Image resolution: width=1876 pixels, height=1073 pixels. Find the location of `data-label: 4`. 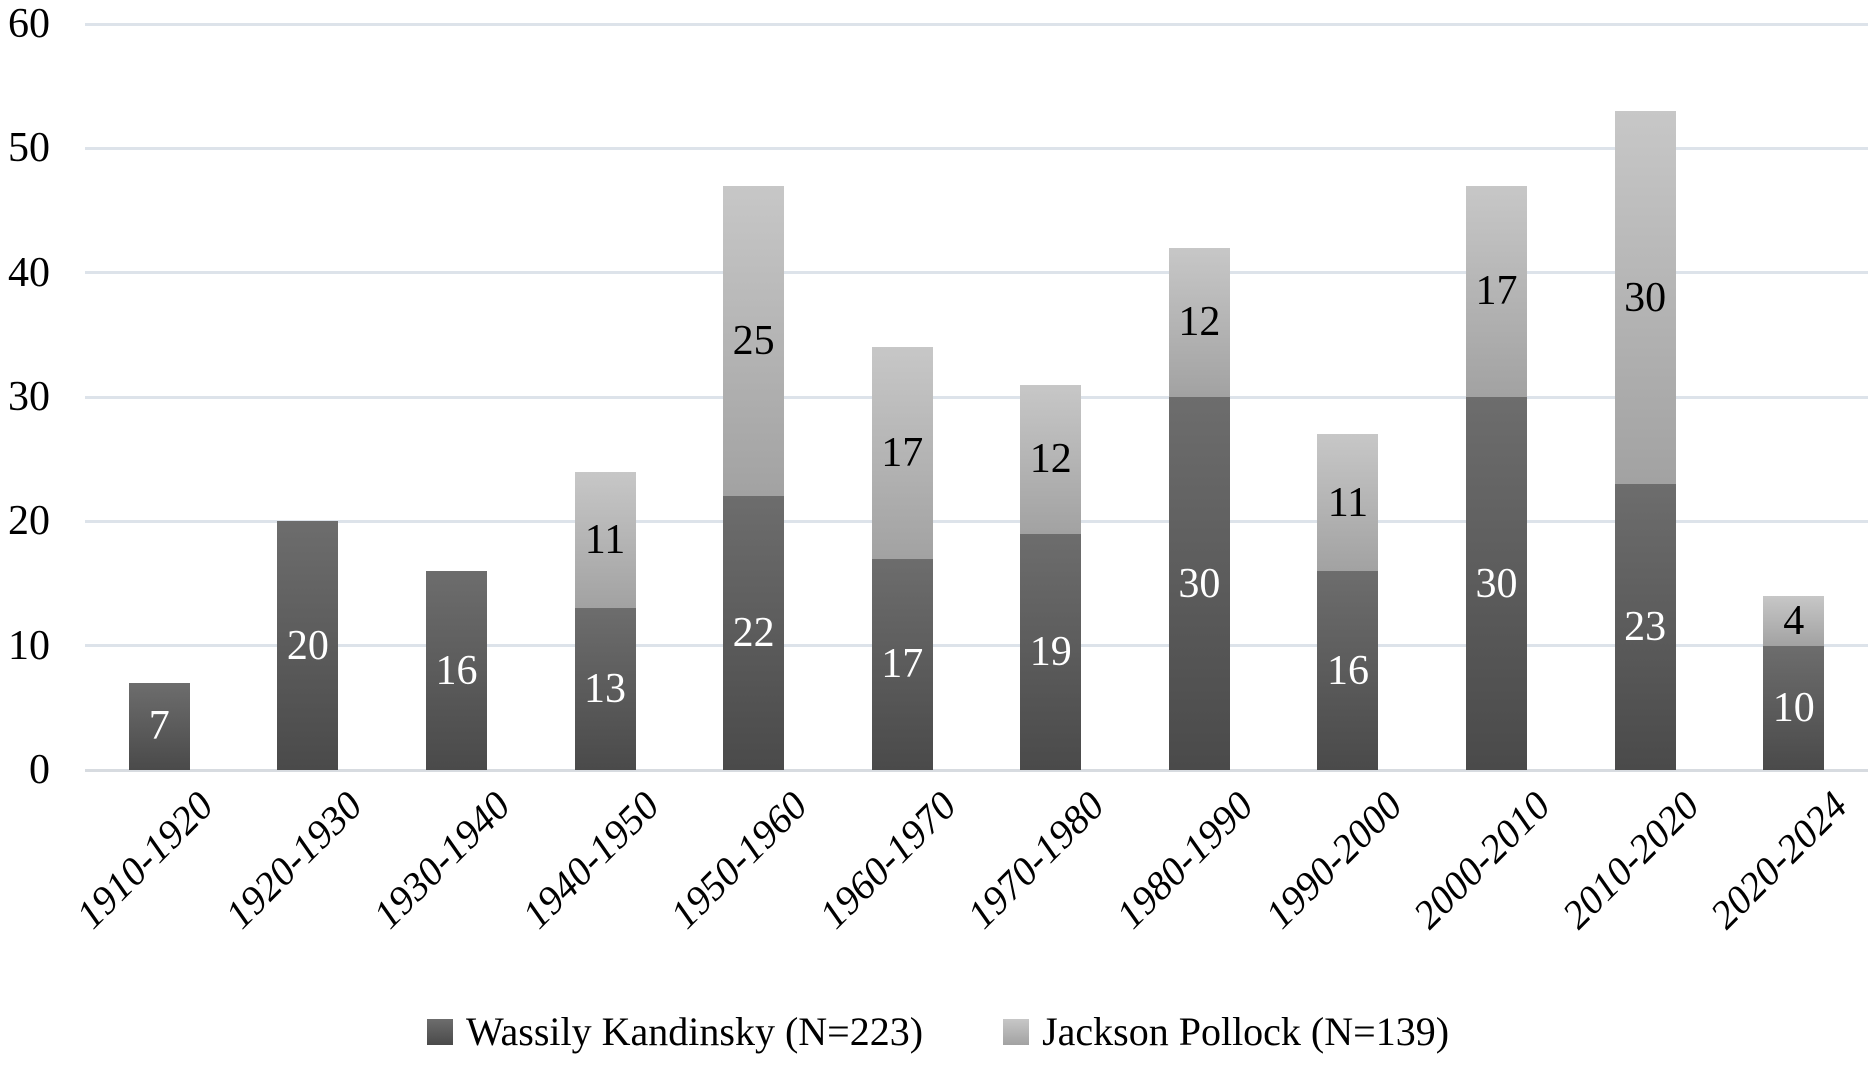

data-label: 4 is located at coordinates (1794, 620).